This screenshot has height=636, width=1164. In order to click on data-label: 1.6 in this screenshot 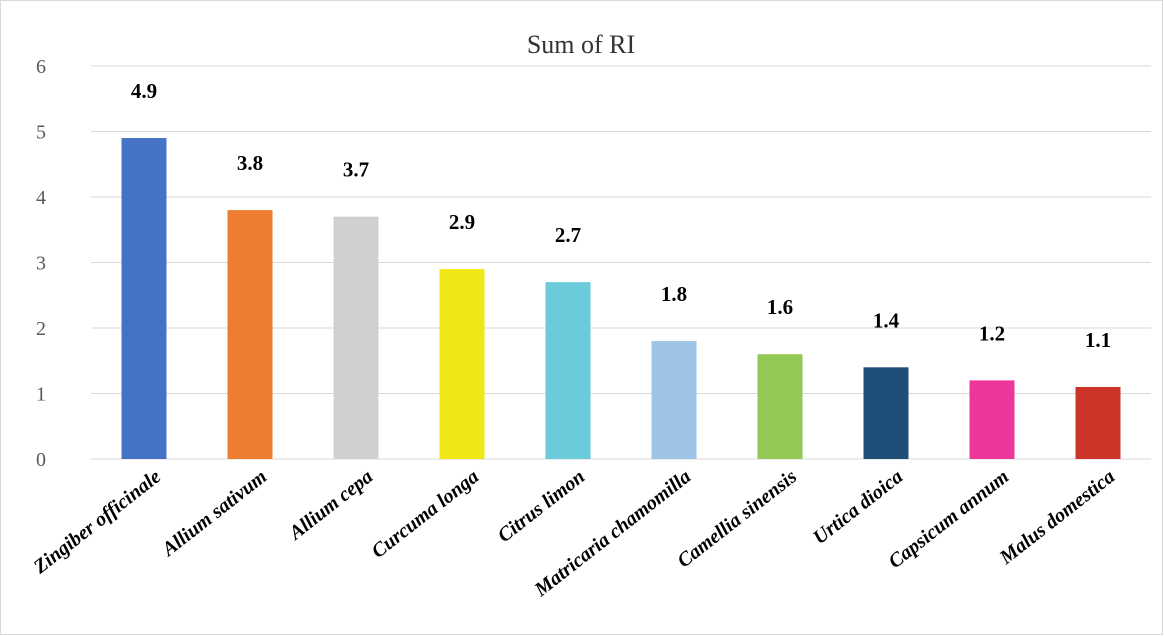, I will do `click(780, 307)`.